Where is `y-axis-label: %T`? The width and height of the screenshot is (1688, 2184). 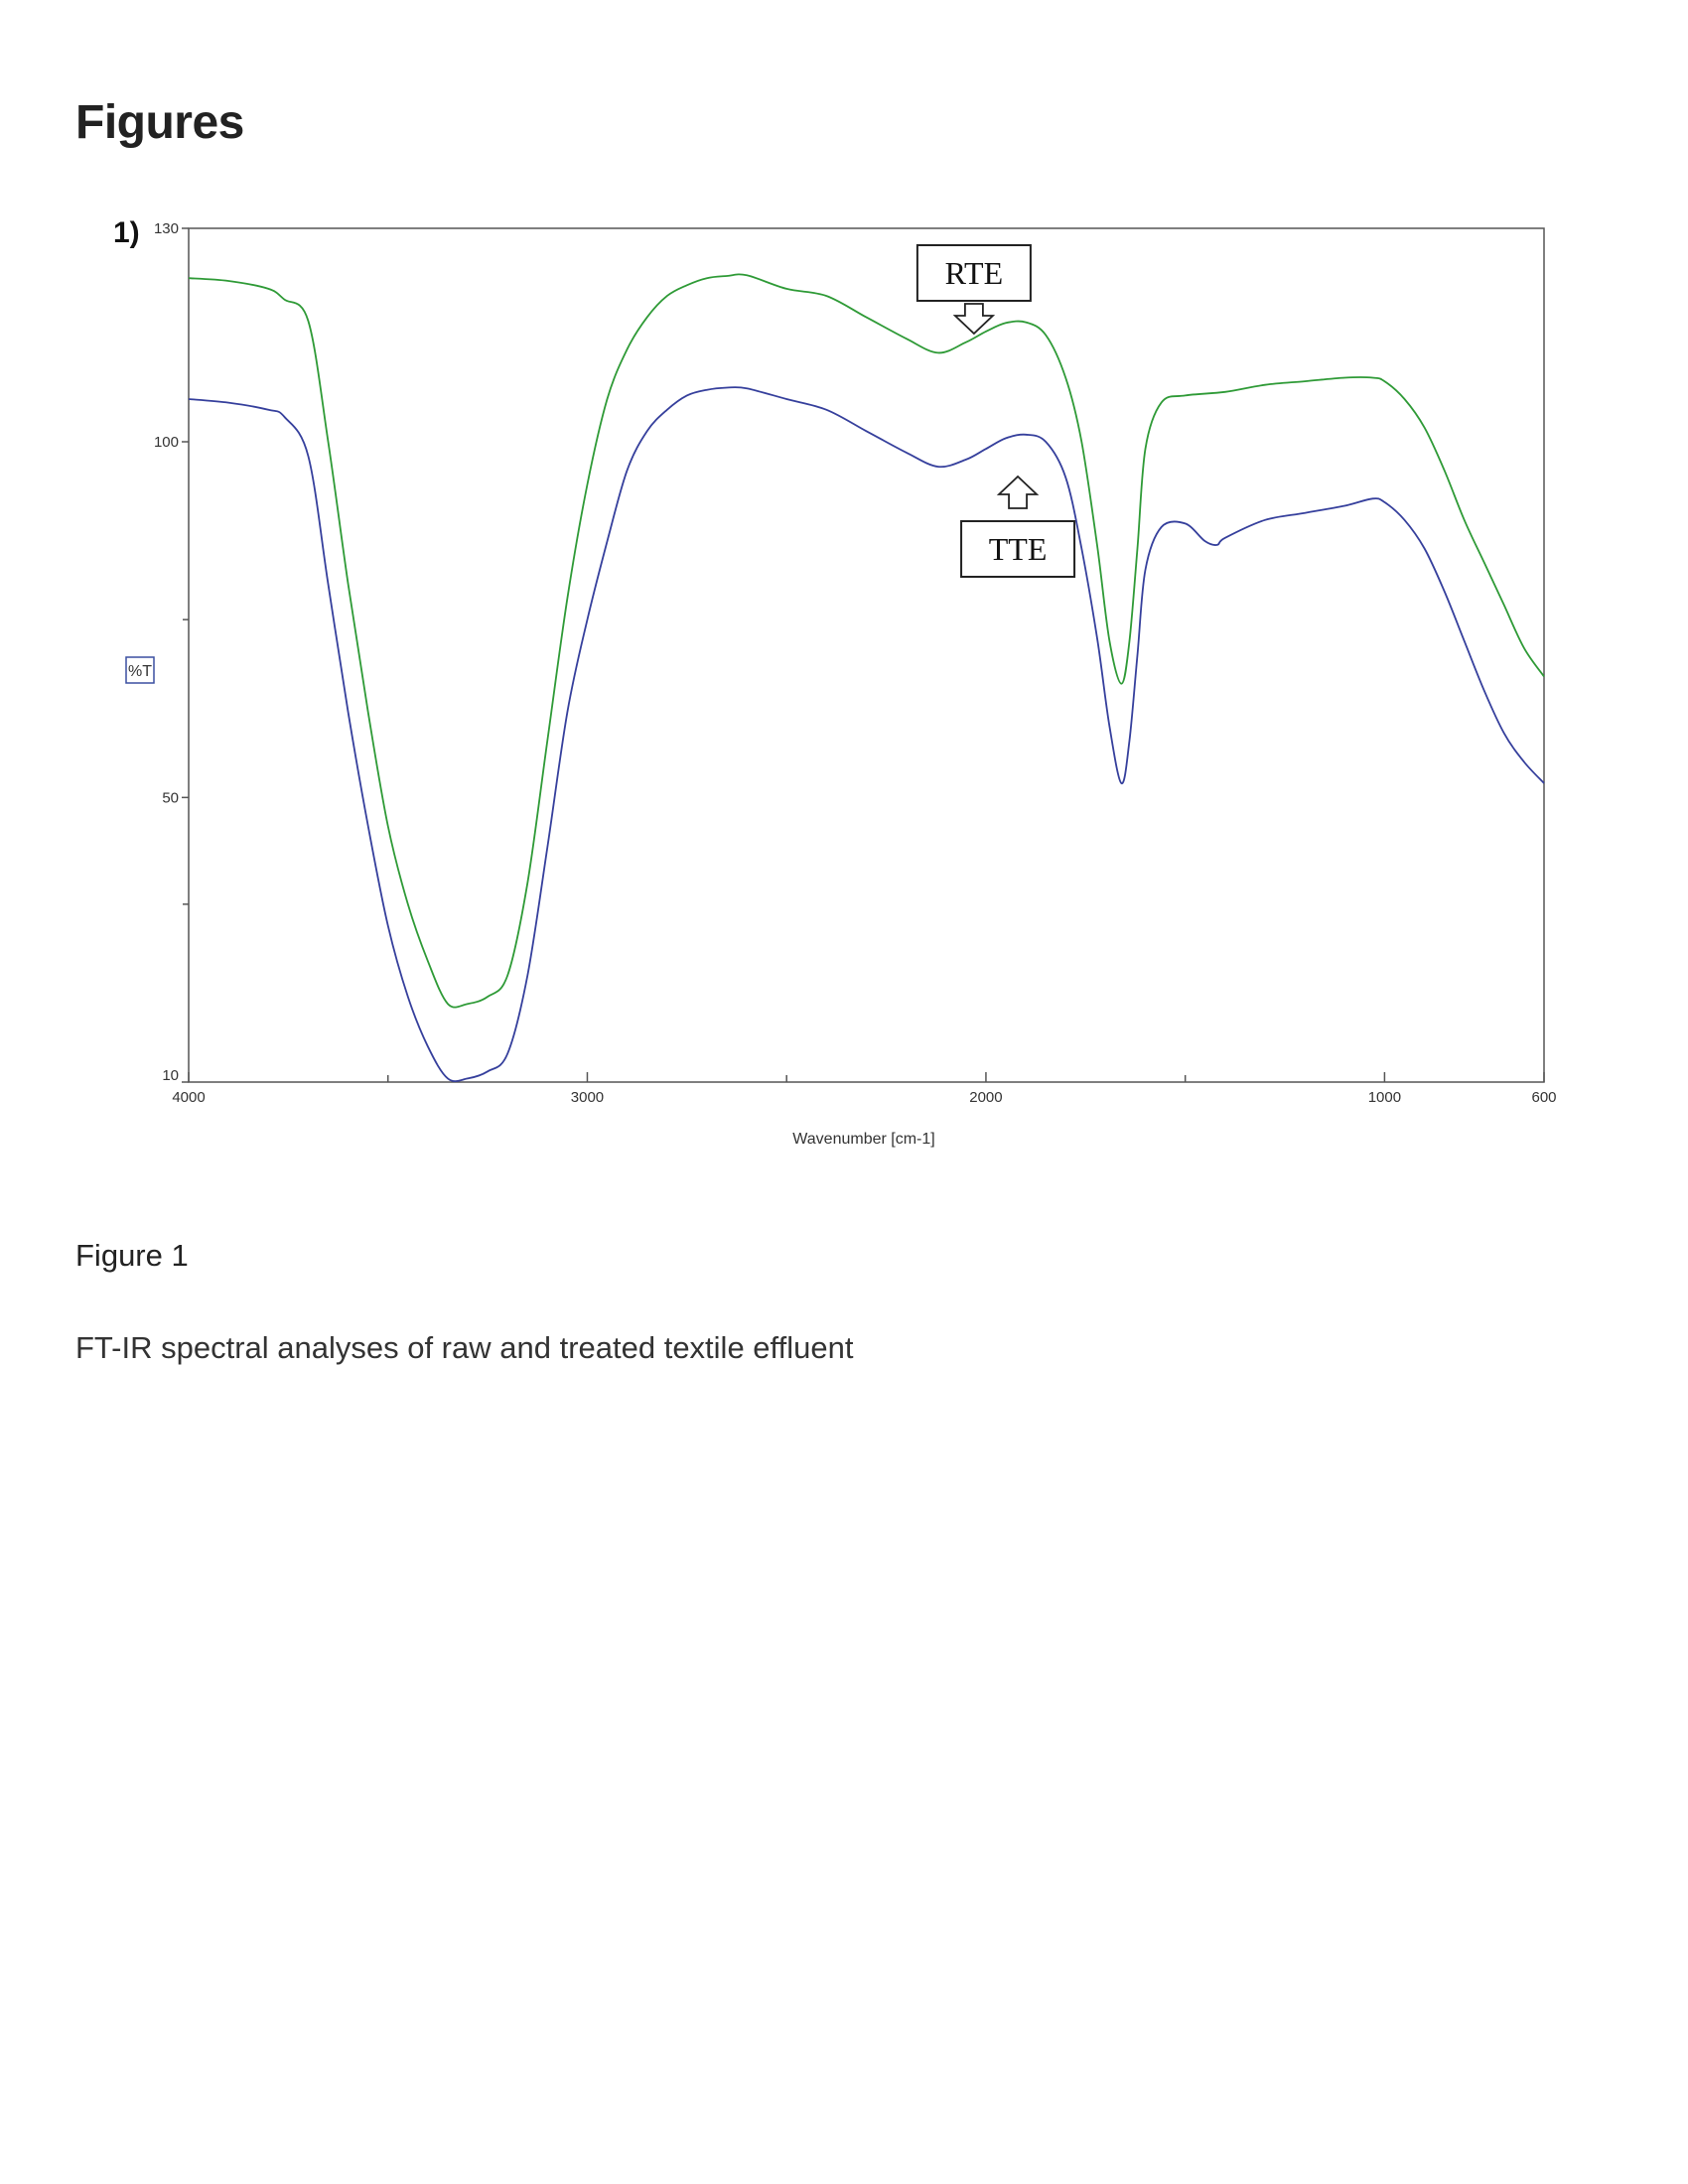
y-axis-label: %T is located at coordinates (140, 671).